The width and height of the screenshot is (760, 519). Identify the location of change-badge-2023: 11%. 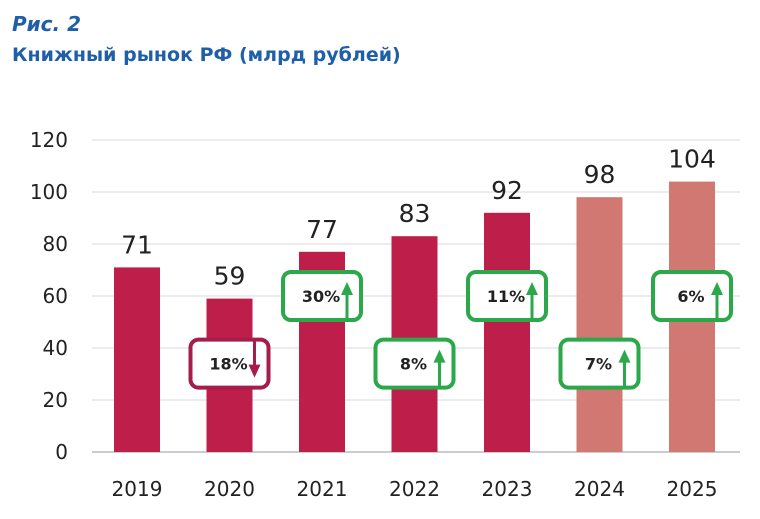
(507, 296).